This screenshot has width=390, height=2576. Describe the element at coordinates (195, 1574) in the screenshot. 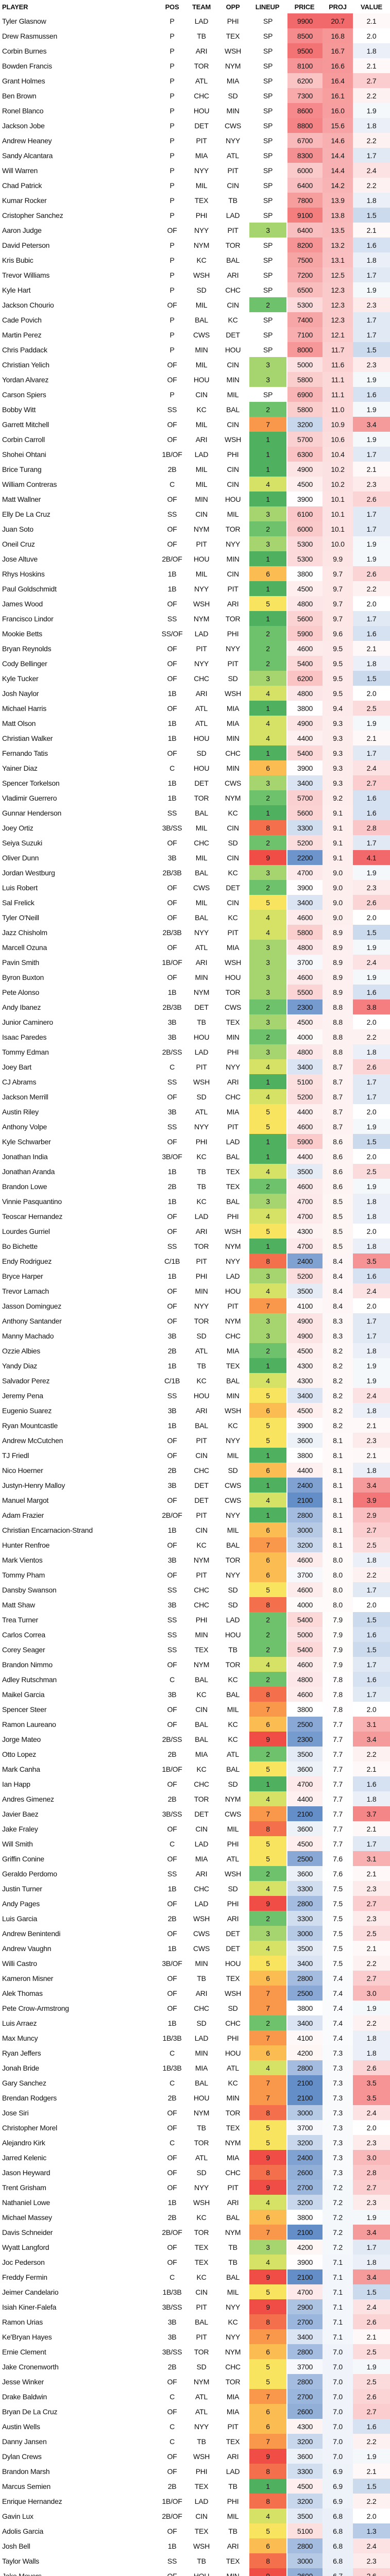

I see `table-row: Tommy Pham OF PIT NYY 6 3700 8.0 2.2` at that location.